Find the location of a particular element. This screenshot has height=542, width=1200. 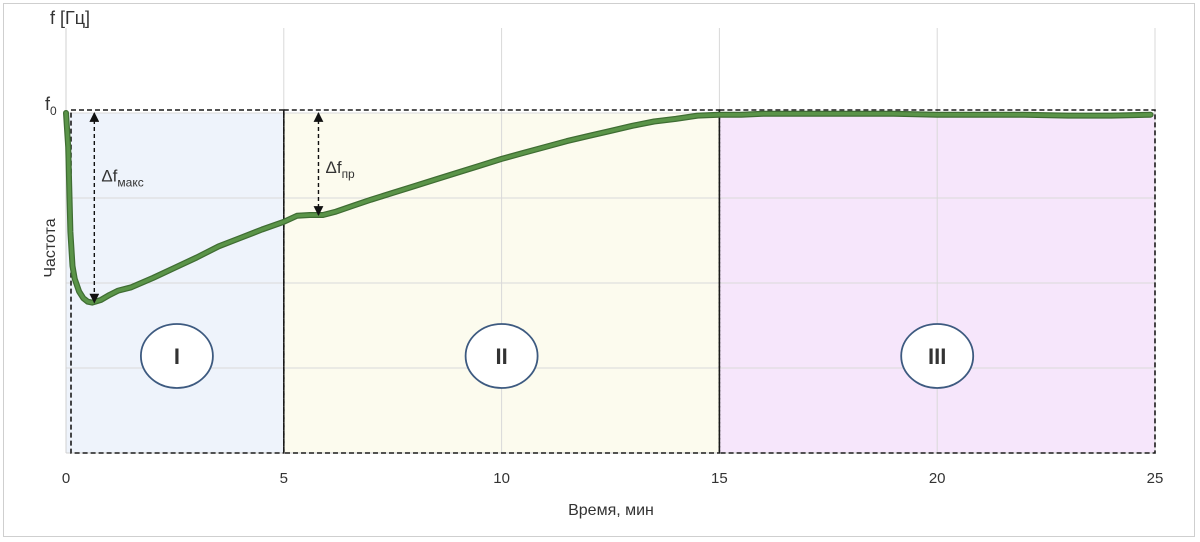

region-label-2: II is located at coordinates (501, 356).